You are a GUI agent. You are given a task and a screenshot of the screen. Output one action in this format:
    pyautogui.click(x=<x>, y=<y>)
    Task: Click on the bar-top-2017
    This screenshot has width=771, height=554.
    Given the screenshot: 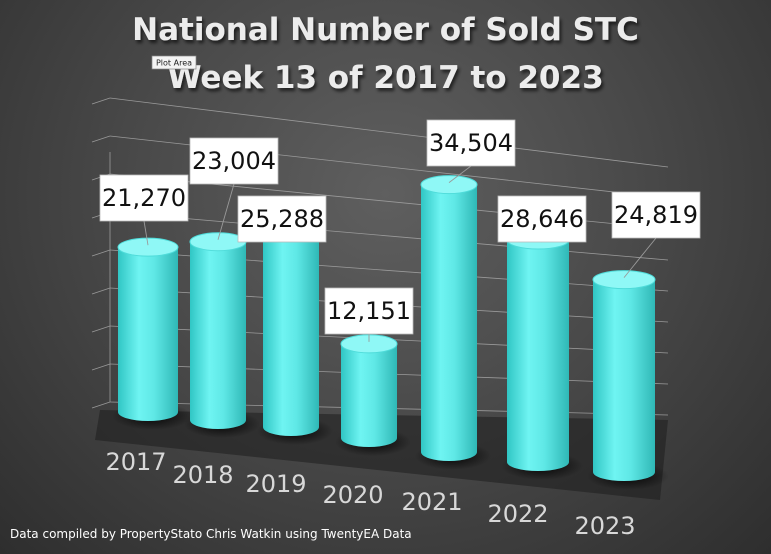 What is the action you would take?
    pyautogui.click(x=148, y=247)
    